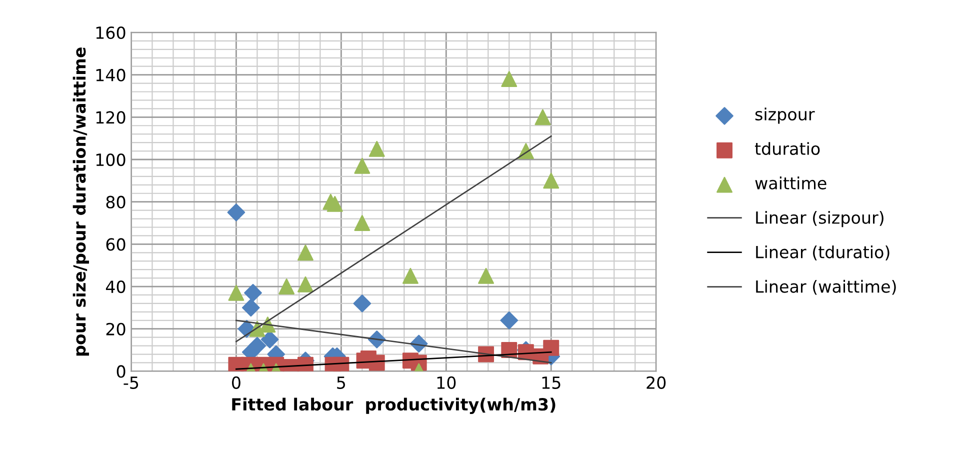  I want to click on y-axis-title: pour size/pour duration/waittime, so click(80, 202).